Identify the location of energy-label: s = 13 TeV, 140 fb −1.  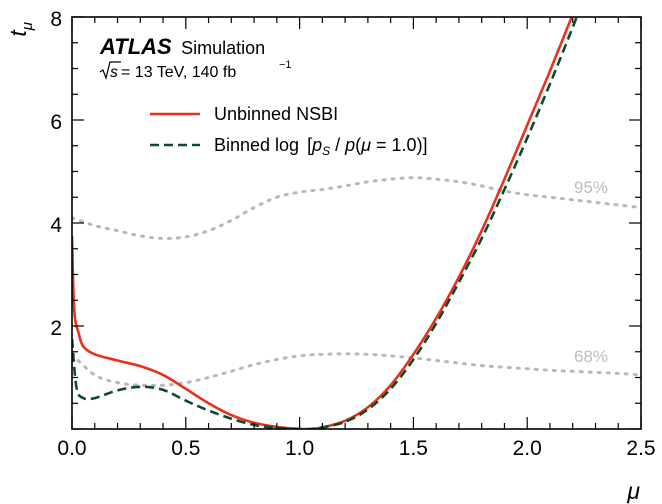
(195, 70).